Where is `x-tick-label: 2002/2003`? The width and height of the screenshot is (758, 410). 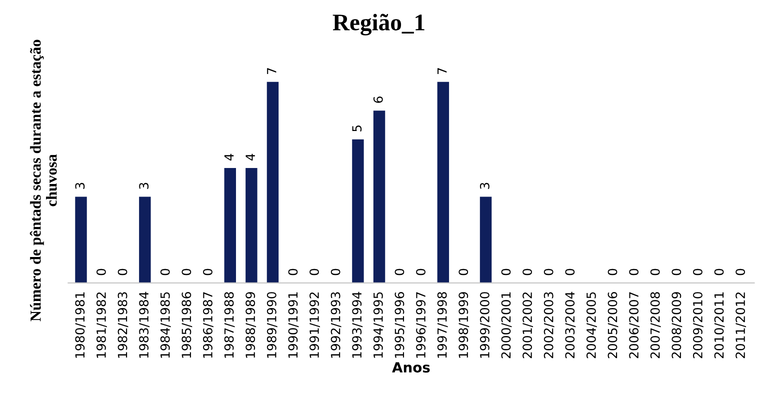
x-tick-label: 2002/2003 is located at coordinates (549, 325).